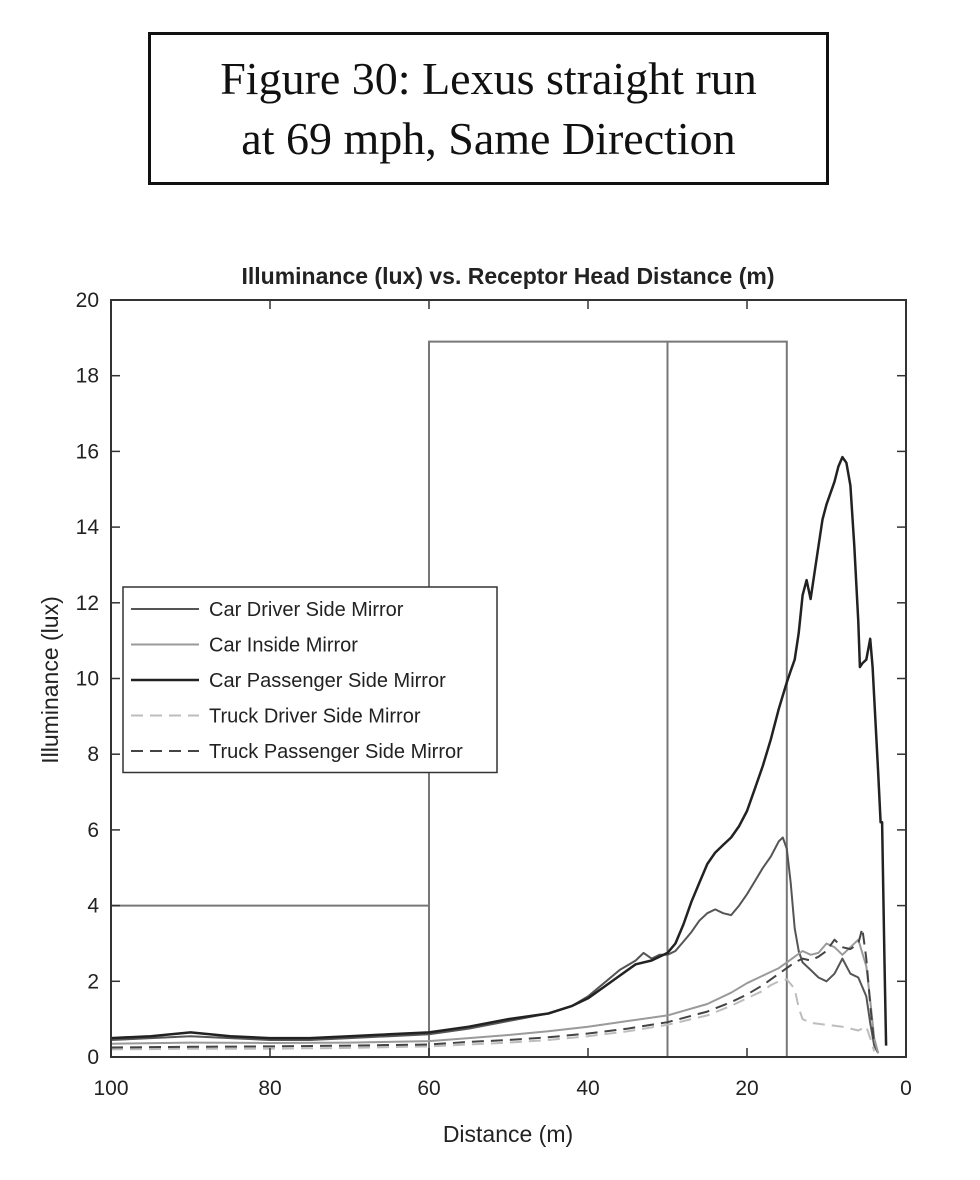 This screenshot has width=980, height=1180. I want to click on legend-label-3: Car Passenger Side Mirror, so click(327, 681).